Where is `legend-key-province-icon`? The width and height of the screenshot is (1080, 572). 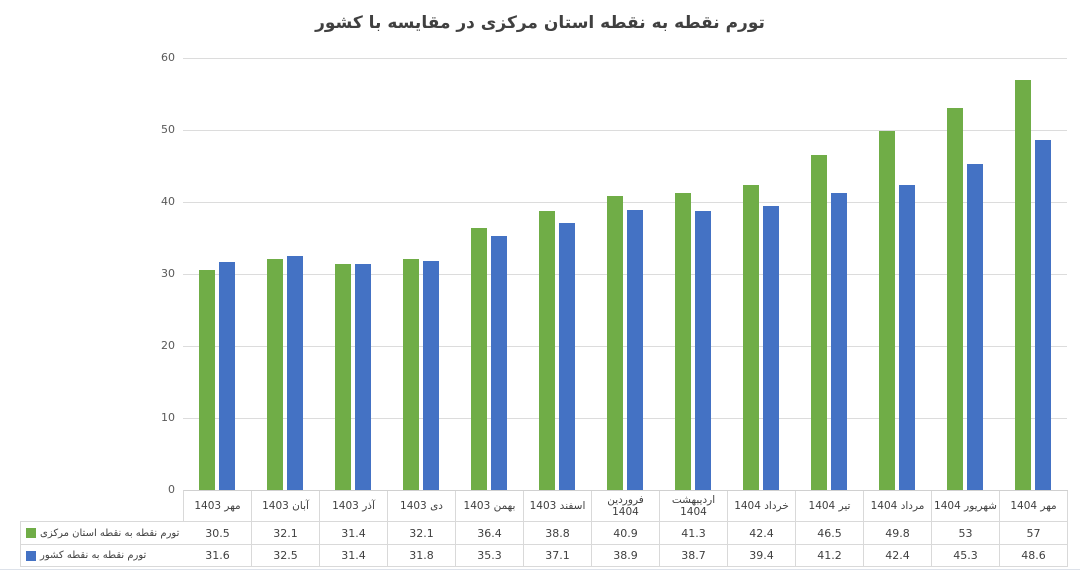
legend-key-province-icon is located at coordinates (31, 533).